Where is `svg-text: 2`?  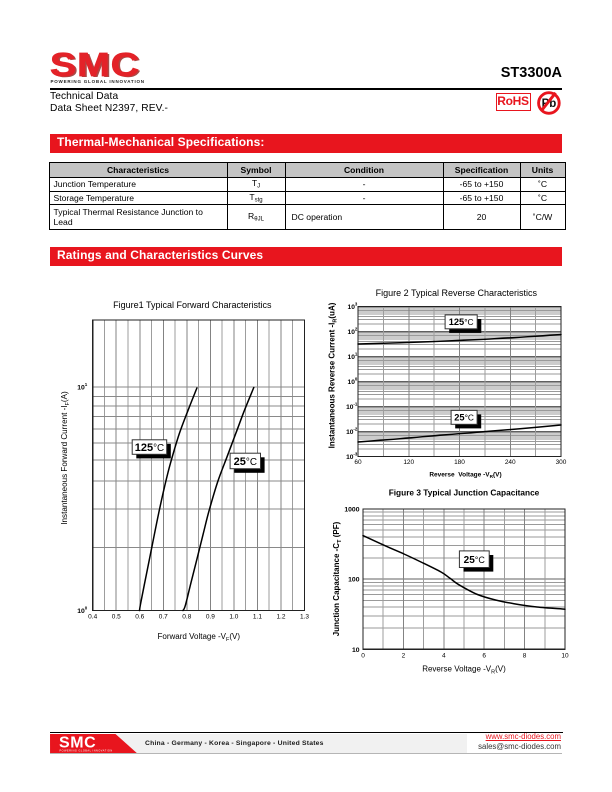 svg-text: 2 is located at coordinates (404, 656).